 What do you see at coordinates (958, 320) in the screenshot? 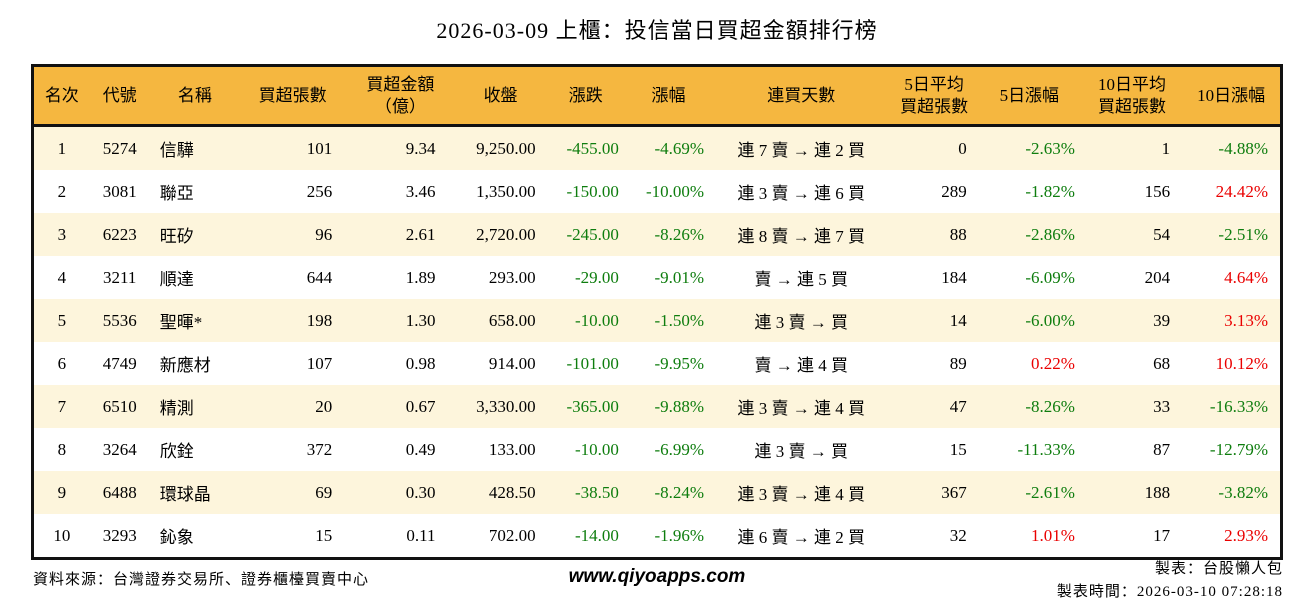
I see `cell-avg5: 14` at bounding box center [958, 320].